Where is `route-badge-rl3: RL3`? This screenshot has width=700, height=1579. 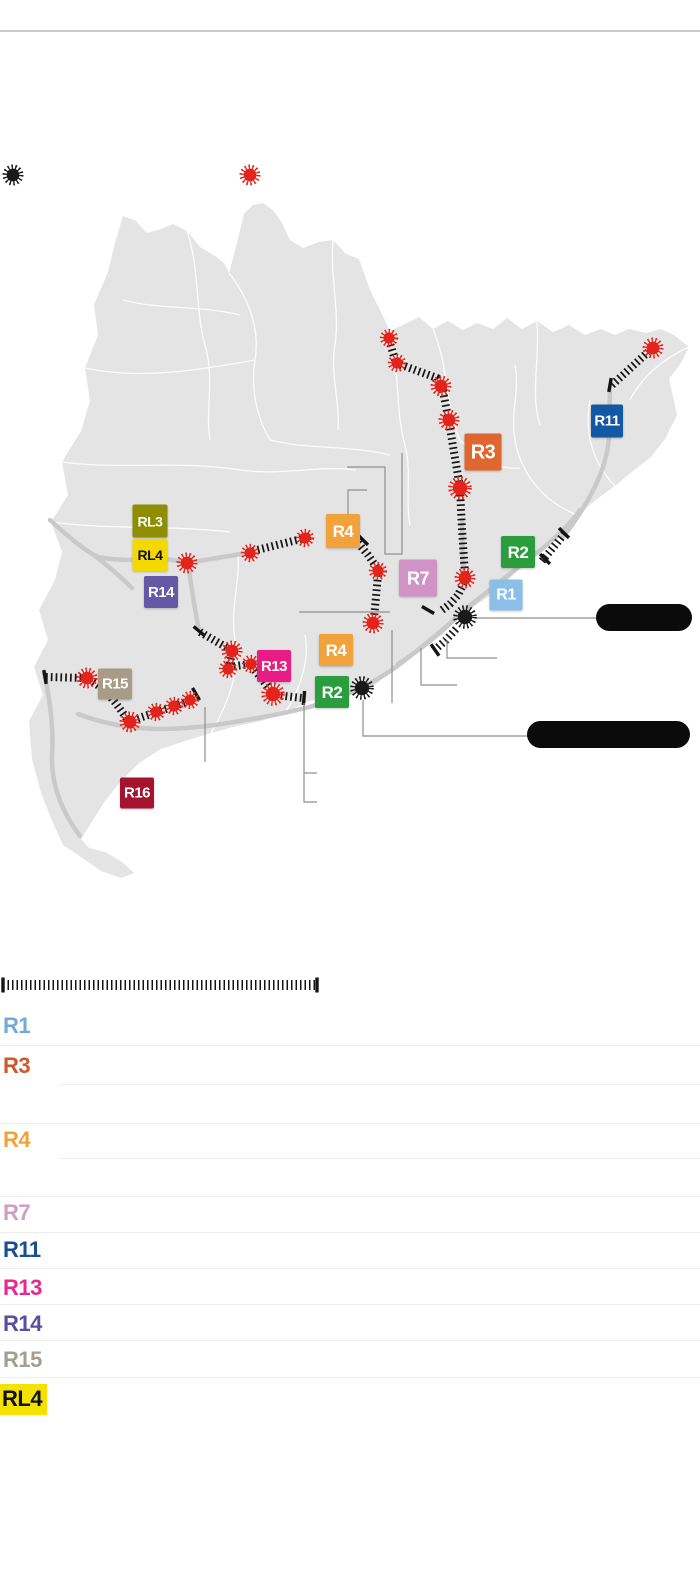 route-badge-rl3: RL3 is located at coordinates (150, 521).